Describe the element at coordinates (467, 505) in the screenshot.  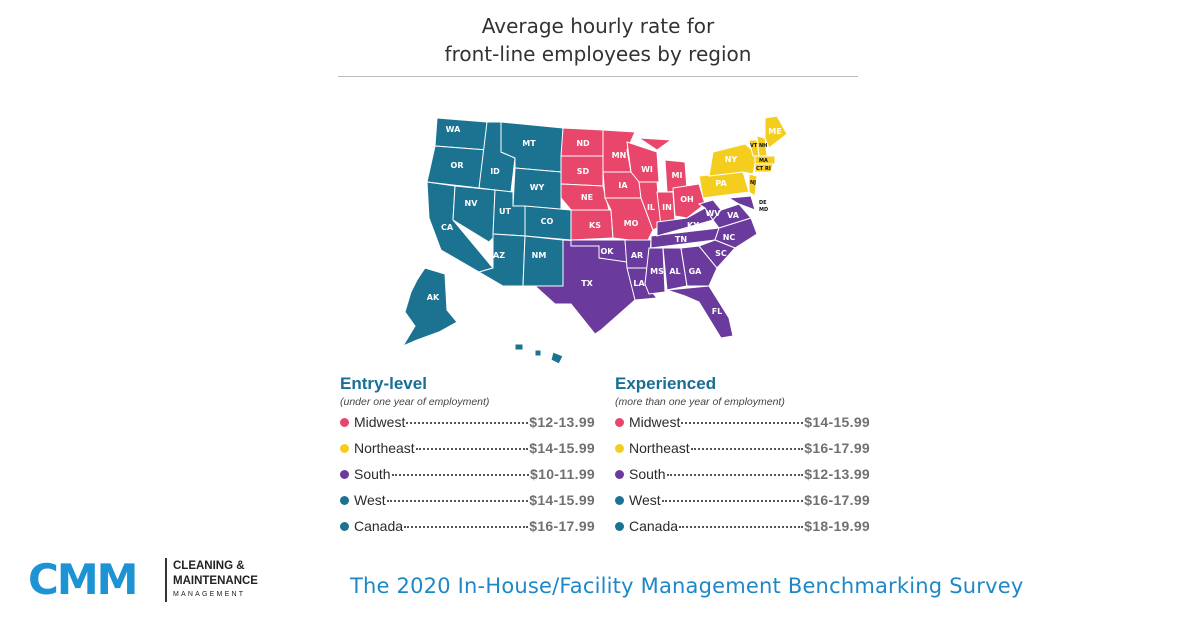
I see `legend-row-west: West $14-15.99` at that location.